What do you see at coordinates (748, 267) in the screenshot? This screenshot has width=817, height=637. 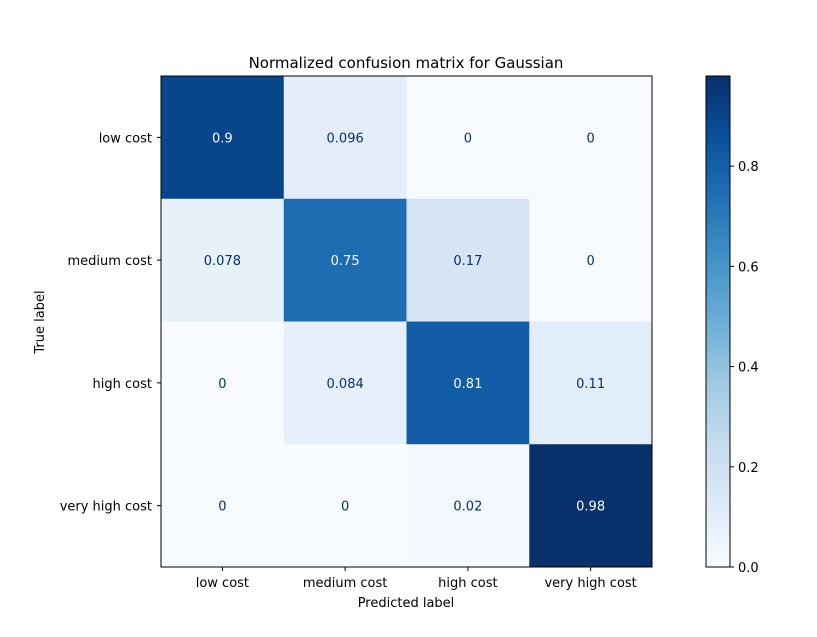 I see `colorbar-tick-label: 0.6` at bounding box center [748, 267].